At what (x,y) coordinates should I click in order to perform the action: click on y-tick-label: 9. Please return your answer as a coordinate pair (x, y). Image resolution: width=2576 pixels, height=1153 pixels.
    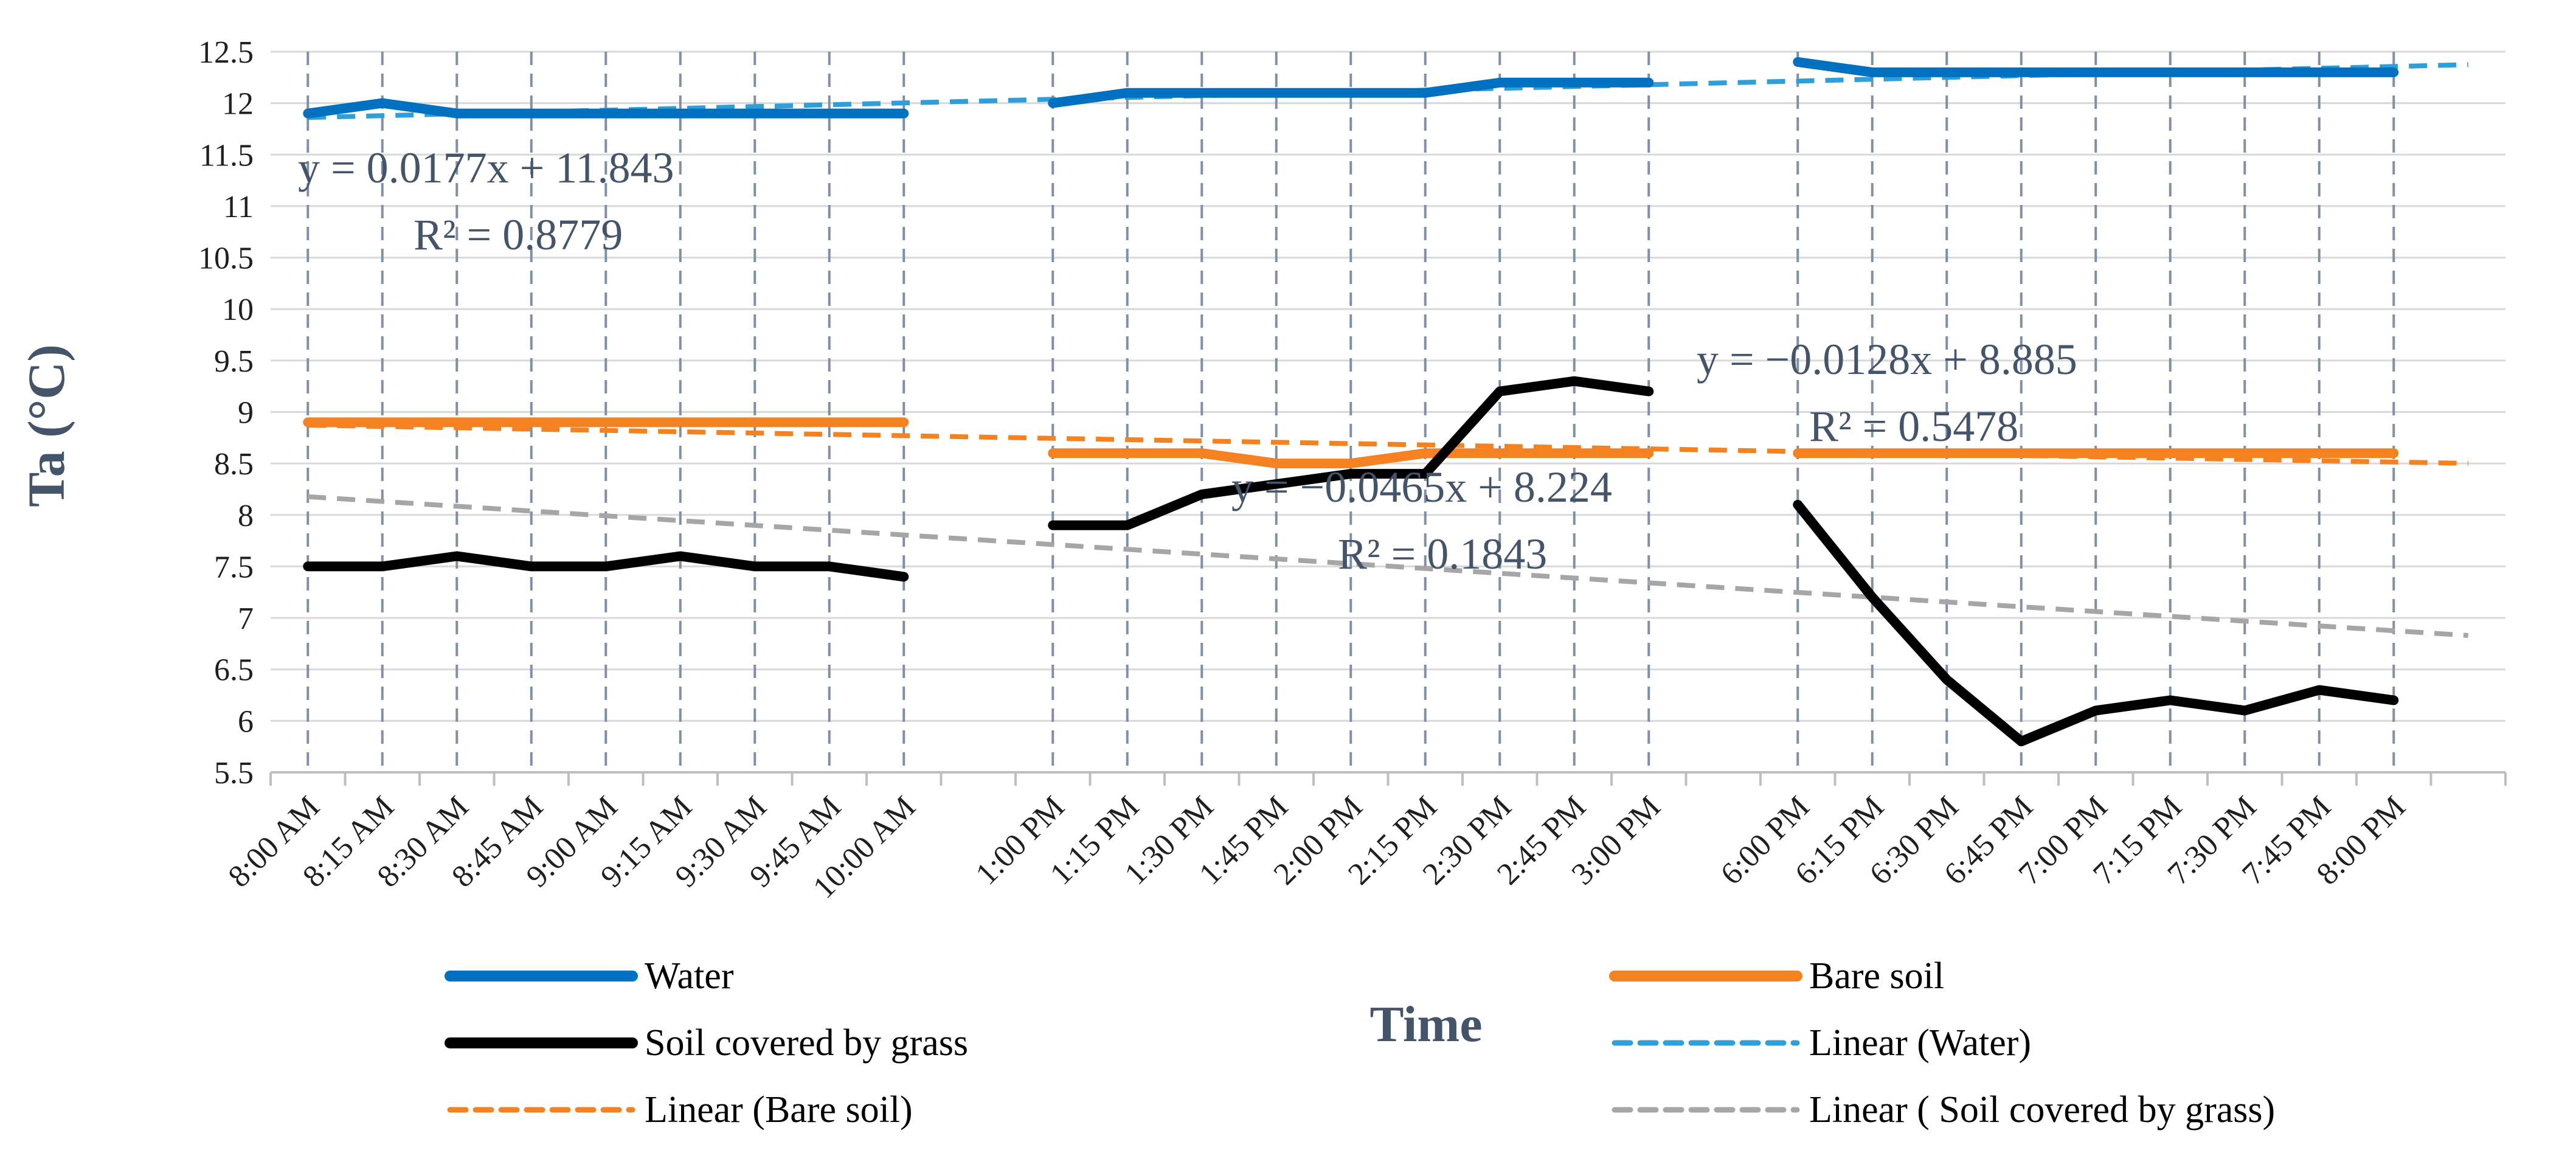
    Looking at the image, I should click on (246, 413).